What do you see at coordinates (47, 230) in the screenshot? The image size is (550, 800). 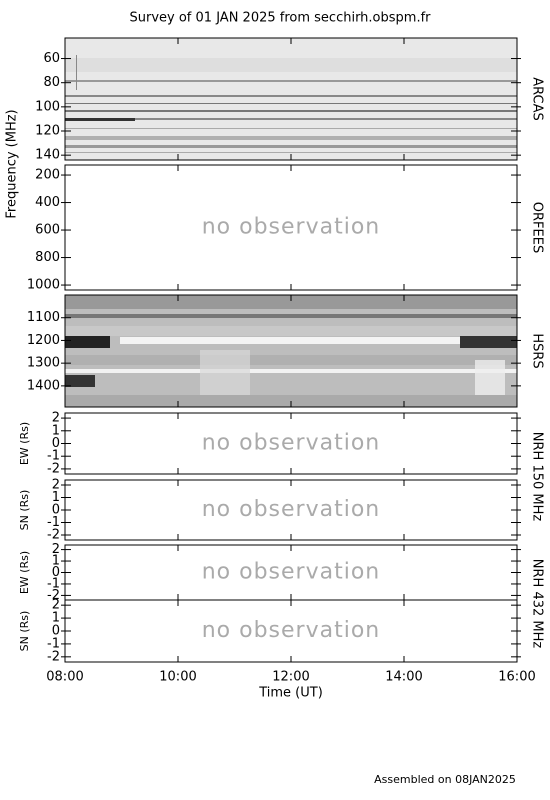 I see `y-tick-label: 600` at bounding box center [47, 230].